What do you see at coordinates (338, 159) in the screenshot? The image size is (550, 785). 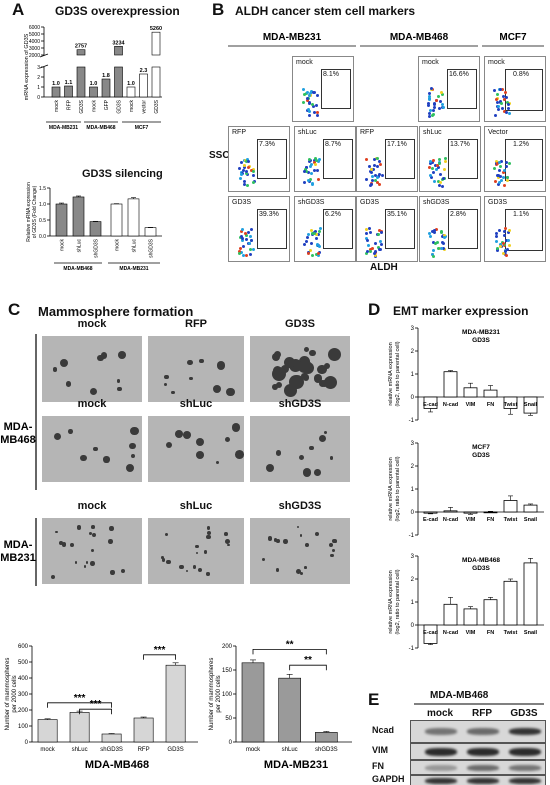 I see `gate-box` at bounding box center [338, 159].